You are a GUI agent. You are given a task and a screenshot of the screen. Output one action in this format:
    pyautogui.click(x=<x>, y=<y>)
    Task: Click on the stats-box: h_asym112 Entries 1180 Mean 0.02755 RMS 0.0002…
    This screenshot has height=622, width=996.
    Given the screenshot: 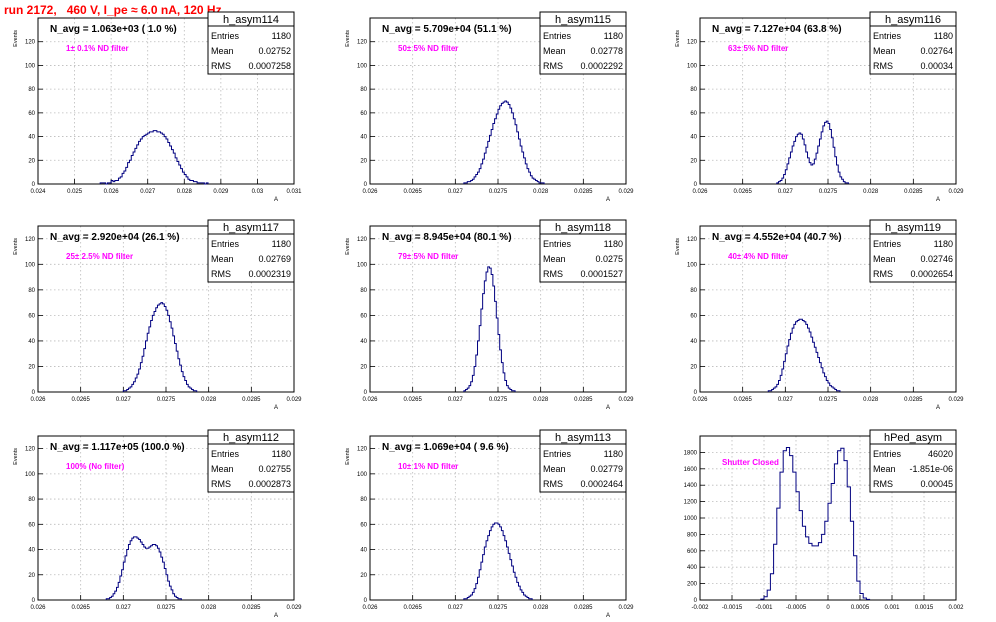 What is the action you would take?
    pyautogui.click(x=251, y=461)
    